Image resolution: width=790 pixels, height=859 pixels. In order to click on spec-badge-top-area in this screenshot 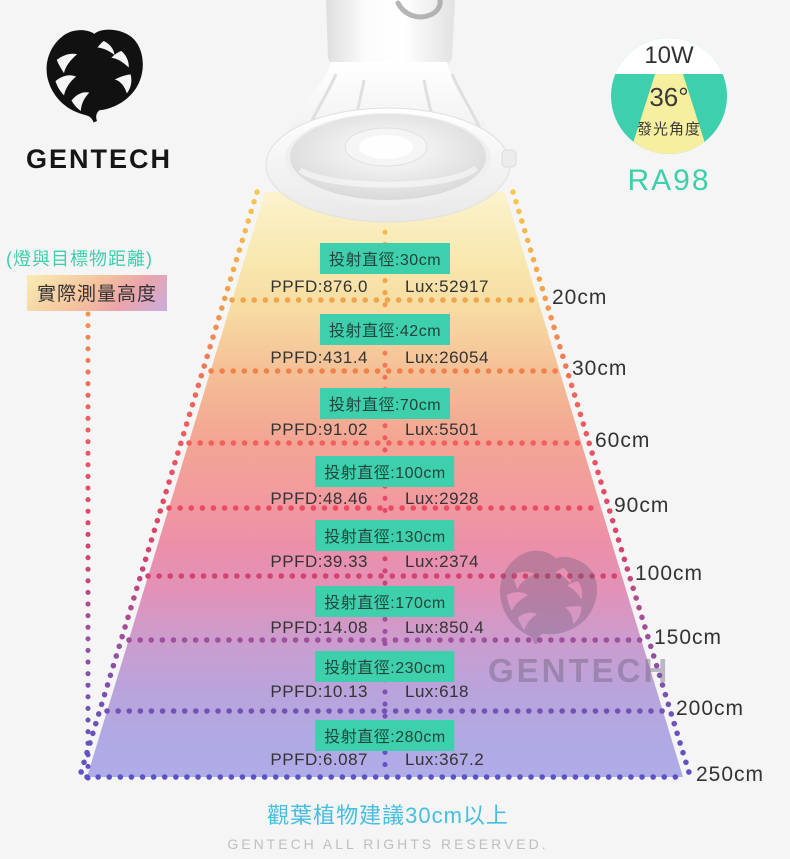, I will do `click(669, 56)`.